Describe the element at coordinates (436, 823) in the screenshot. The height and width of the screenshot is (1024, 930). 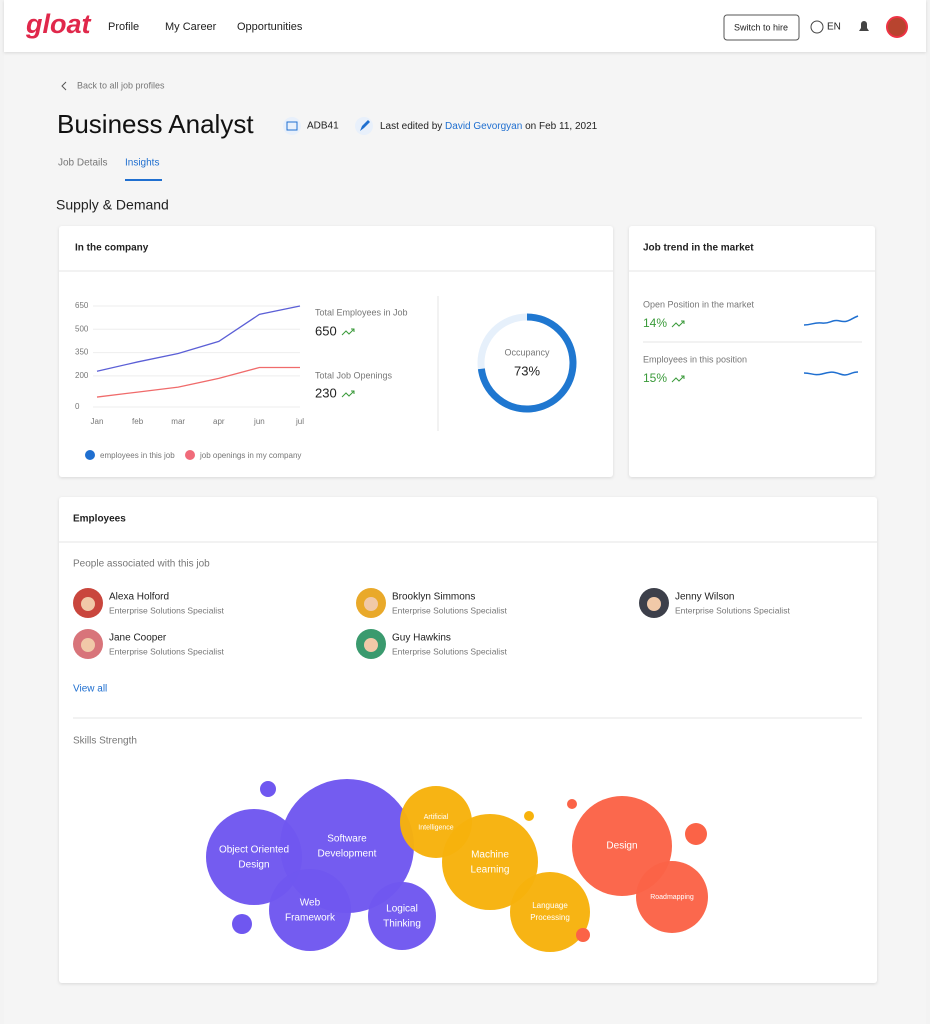
I see `skill-label: Artificial Intelligence` at that location.